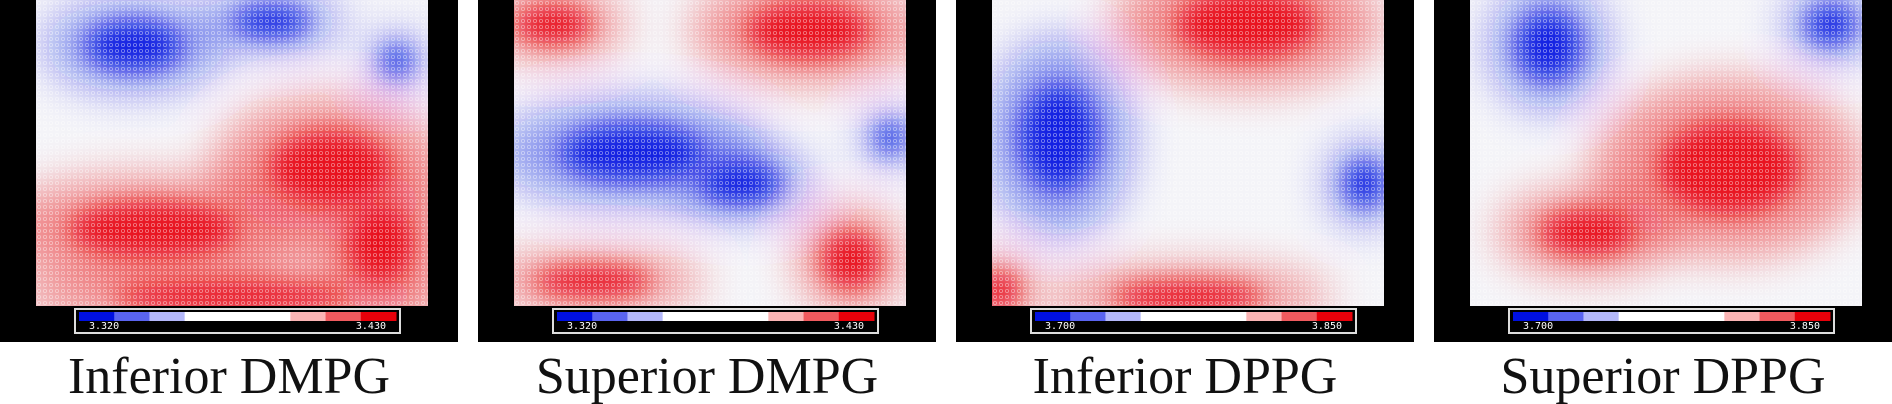 This screenshot has width=1892, height=404. I want to click on panel-caption: Inferior DMPG, so click(229, 376).